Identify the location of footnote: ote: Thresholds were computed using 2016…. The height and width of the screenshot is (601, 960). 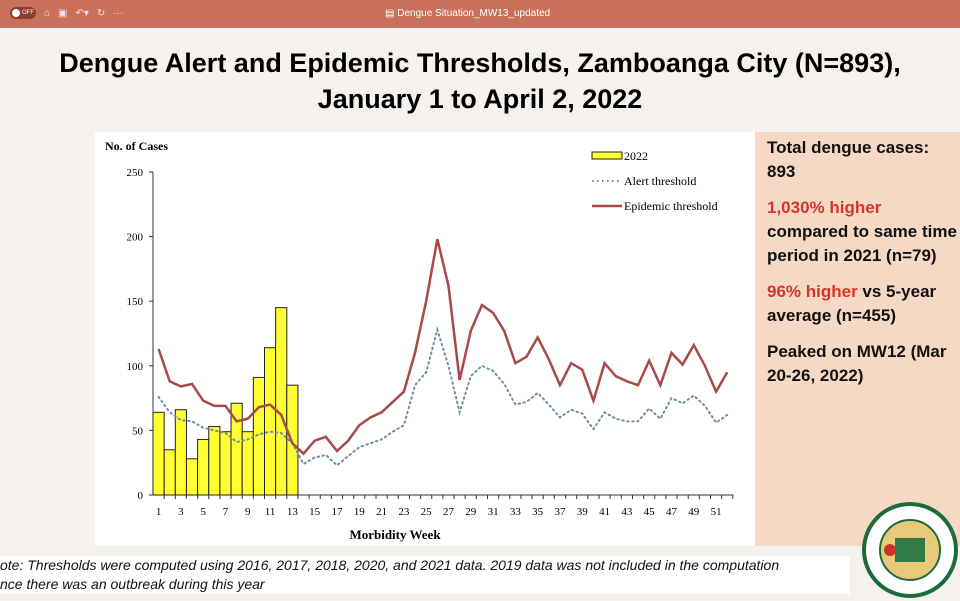
(425, 575).